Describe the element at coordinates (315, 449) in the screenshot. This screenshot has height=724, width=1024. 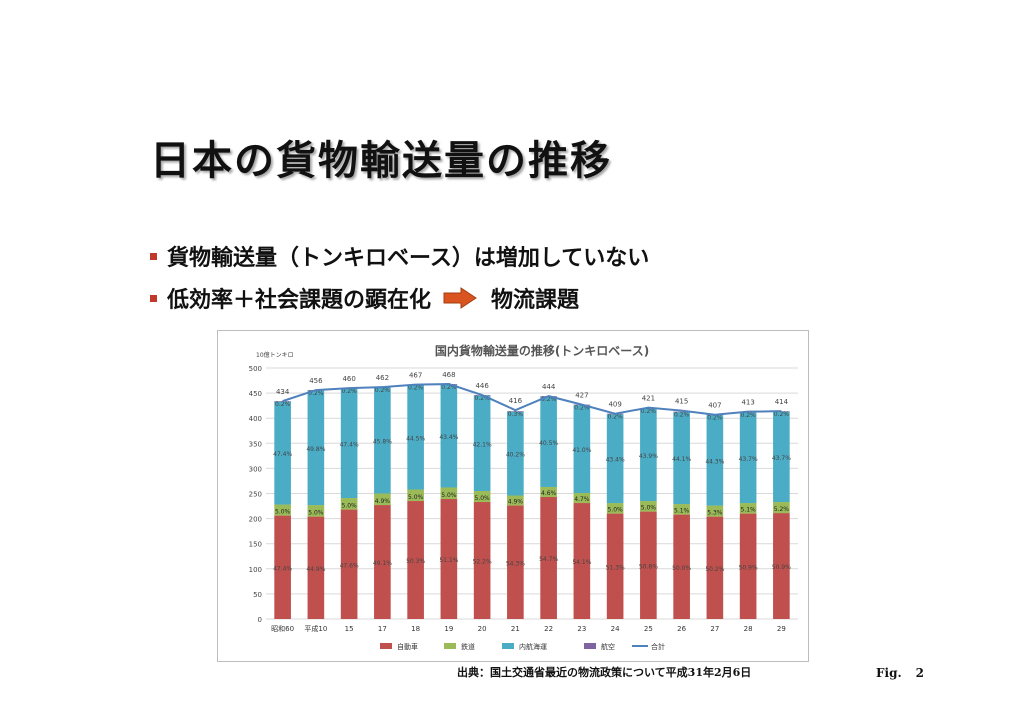
I see `segment-label: 49.8%` at that location.